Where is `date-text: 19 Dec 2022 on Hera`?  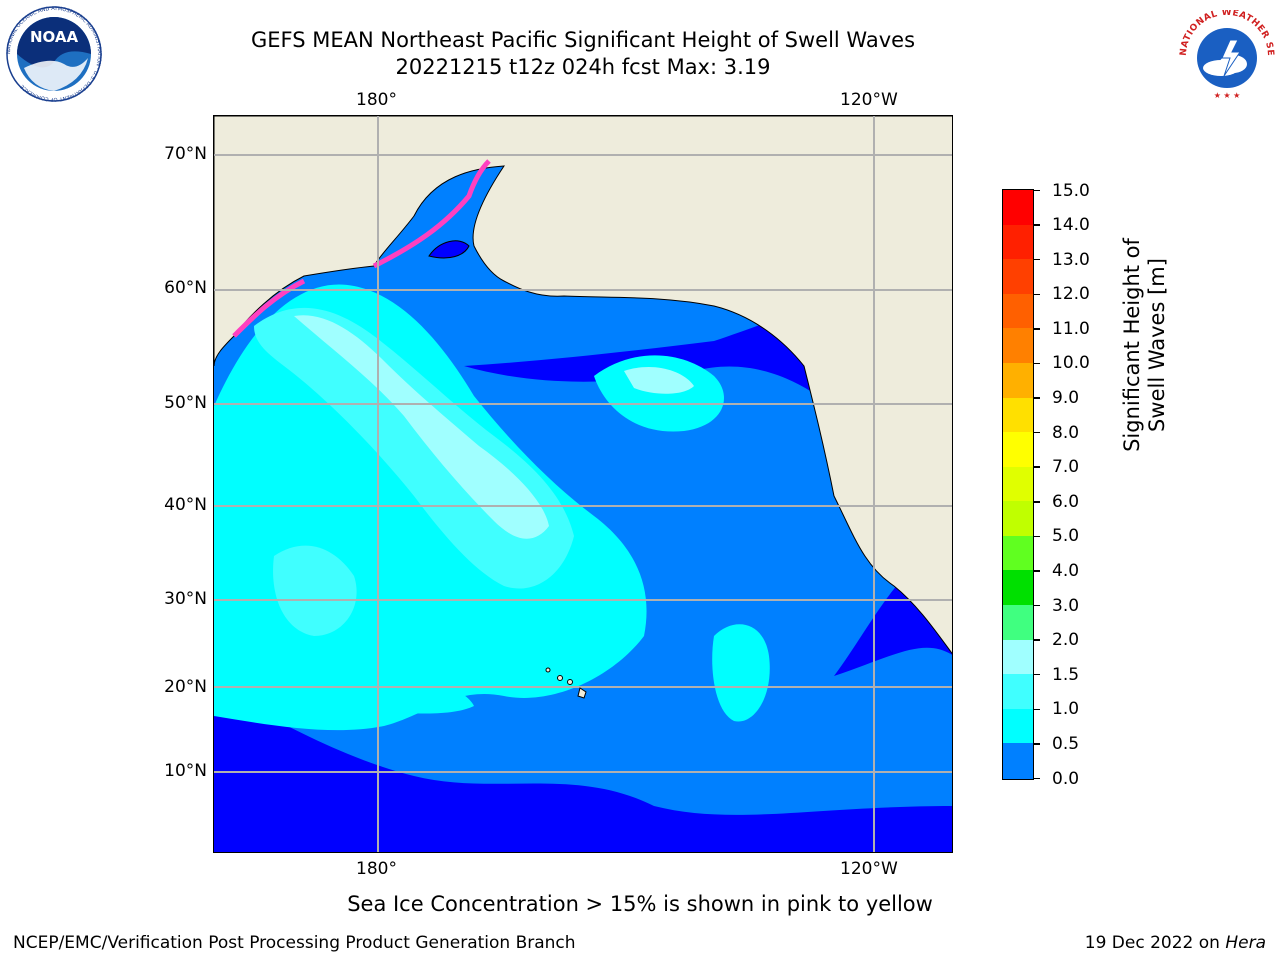 date-text: 19 Dec 2022 on Hera is located at coordinates (1175, 943).